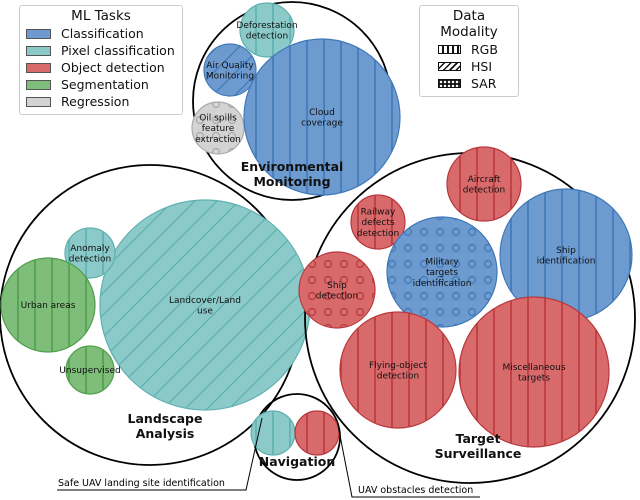  Describe the element at coordinates (482, 66) in the screenshot. I see `legend-label: HSI` at that location.